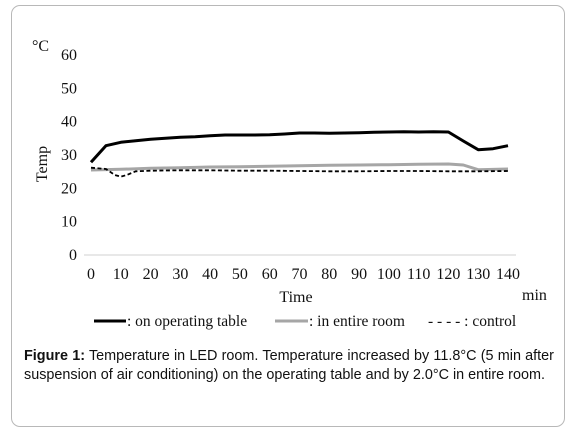 This screenshot has width=577, height=437. I want to click on x-tick-label: 90, so click(359, 274).